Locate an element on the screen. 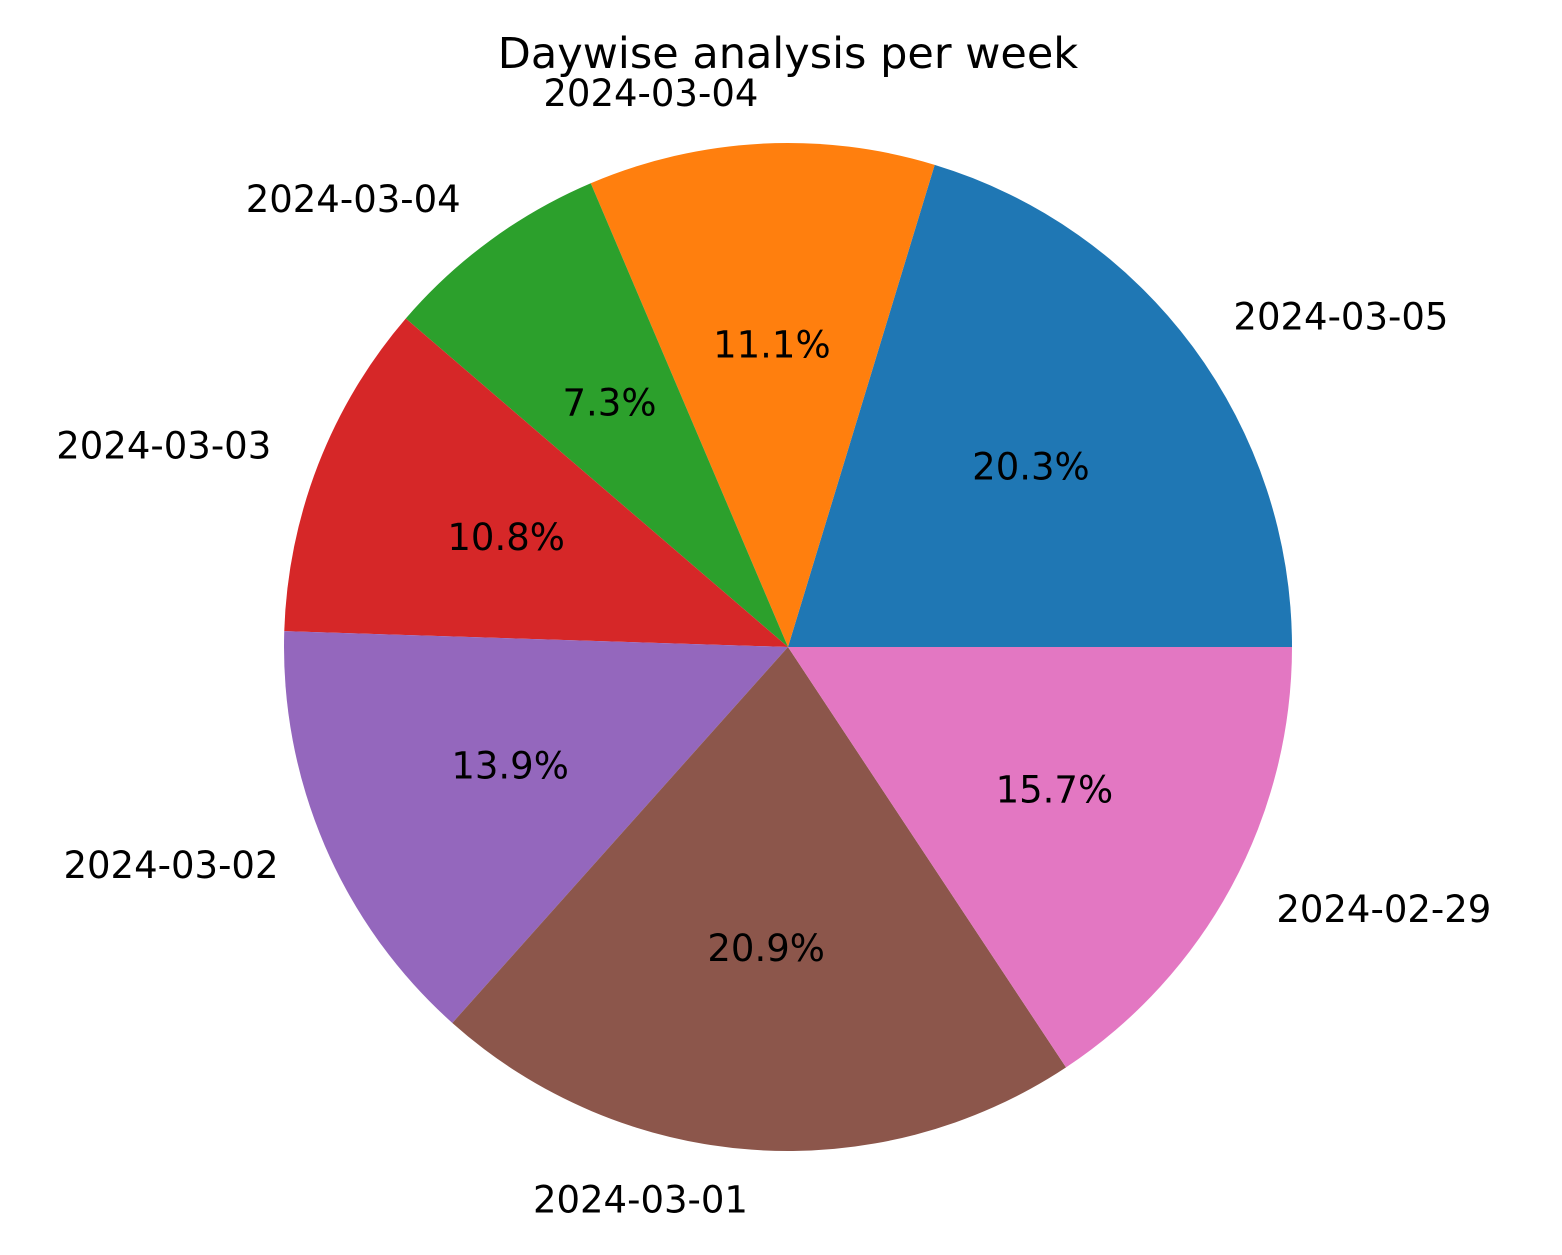 The image size is (1562, 1255). slice-category-label: 2024-03-03 is located at coordinates (163, 446).